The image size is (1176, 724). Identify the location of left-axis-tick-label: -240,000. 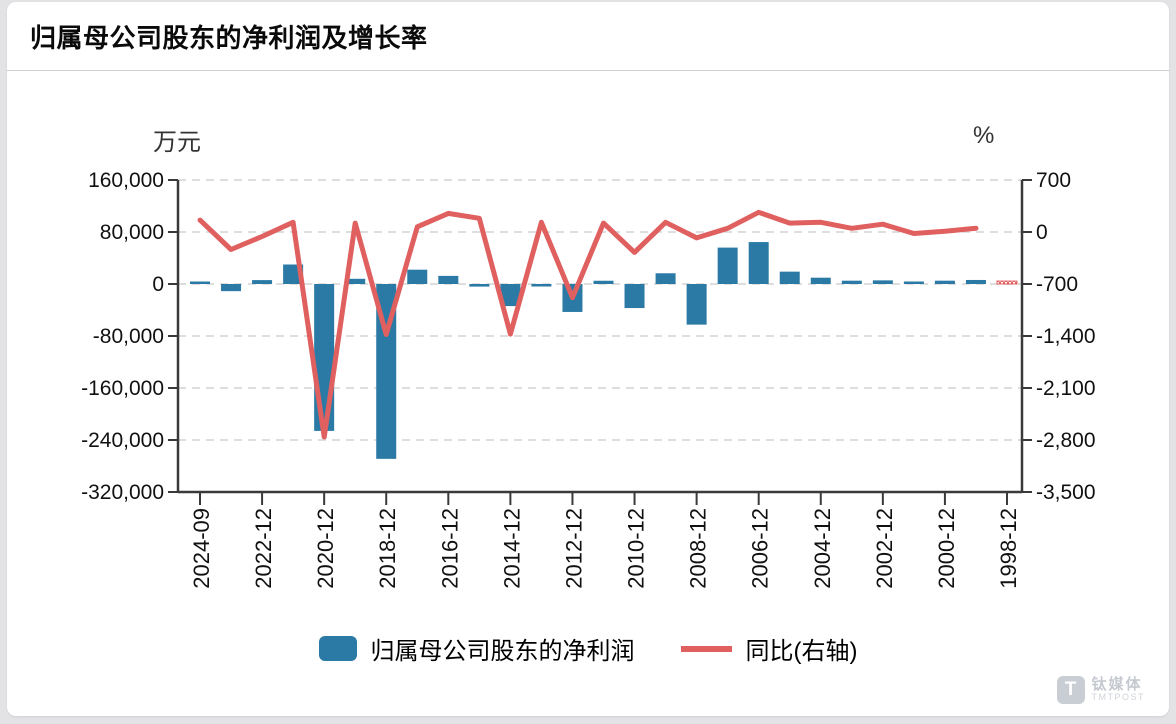
(122, 440).